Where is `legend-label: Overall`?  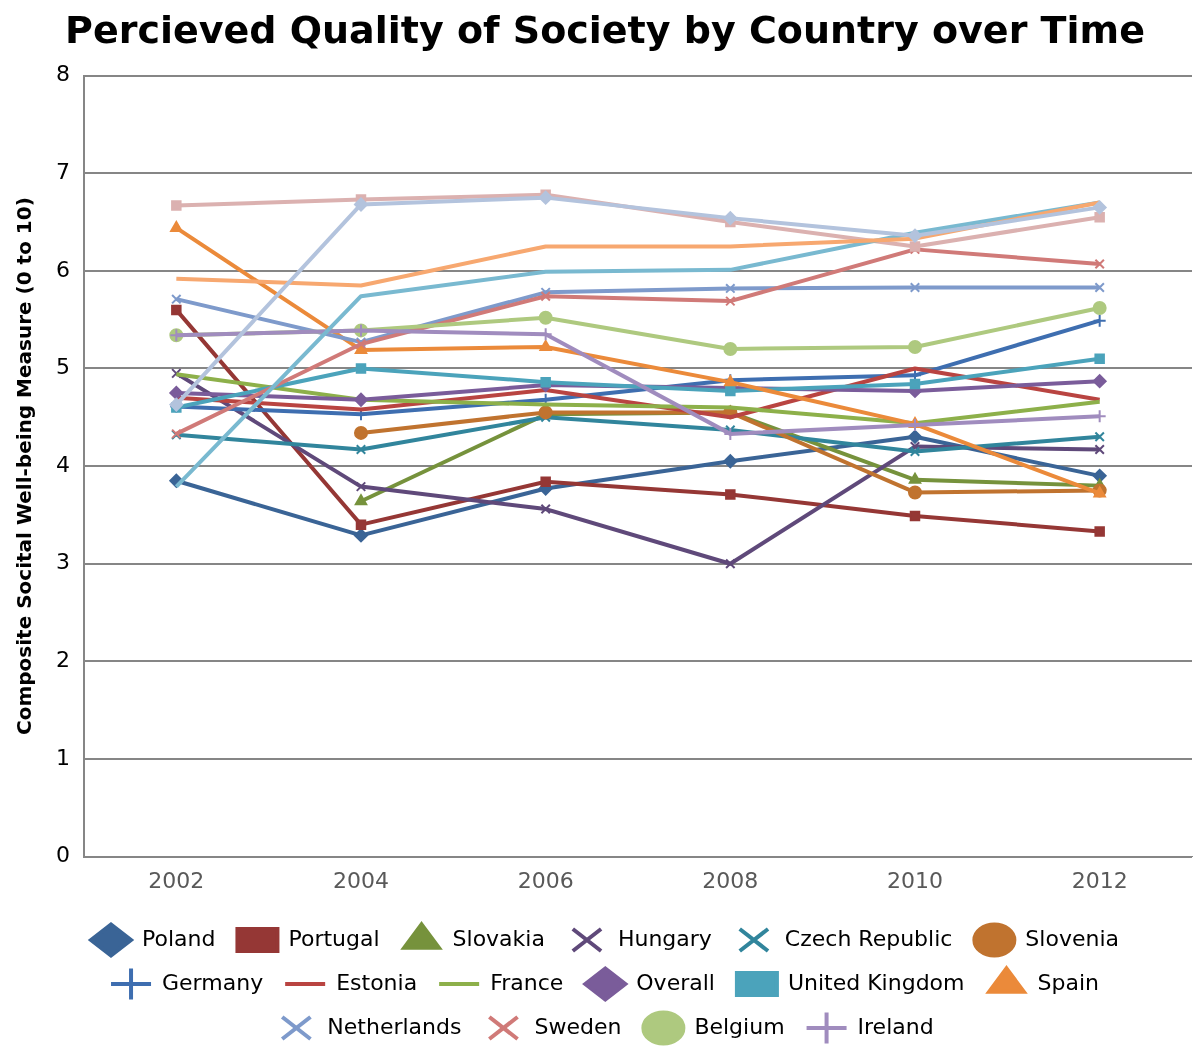 legend-label: Overall is located at coordinates (675, 982).